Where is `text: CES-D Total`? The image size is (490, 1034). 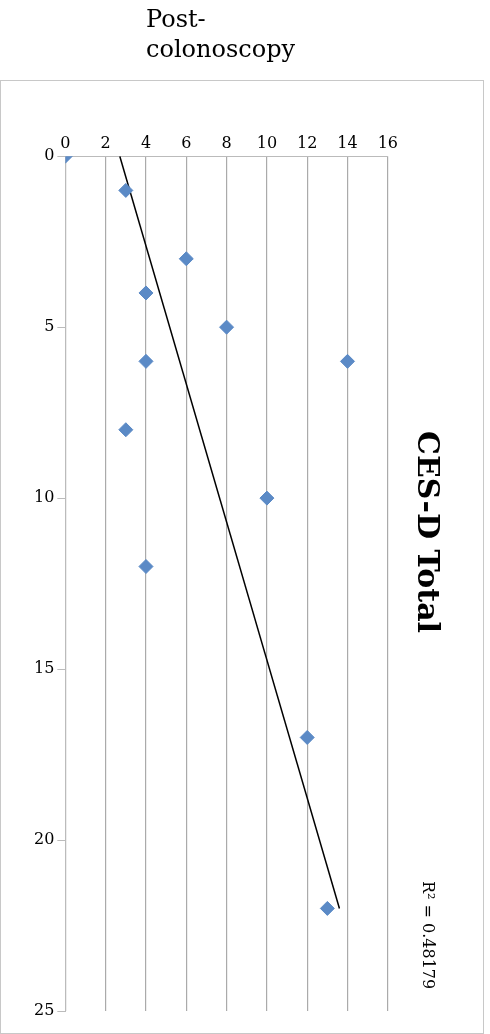
text: CES-D Total is located at coordinates (428, 532).